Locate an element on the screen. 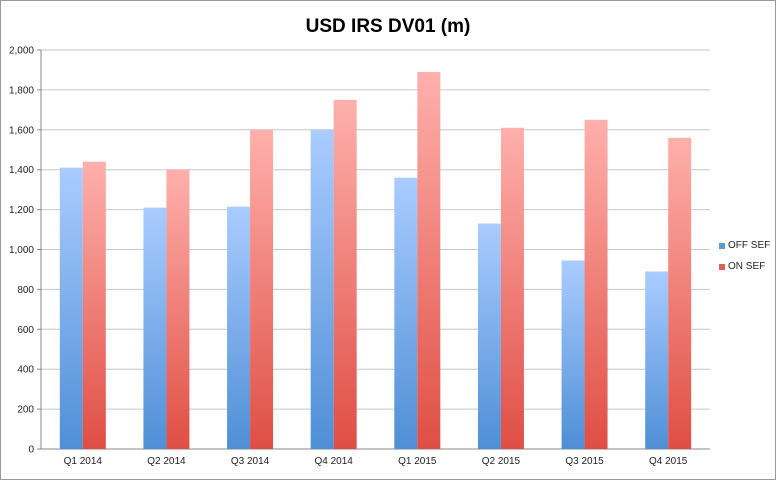  x-tick-label: Q4 2014 is located at coordinates (334, 461).